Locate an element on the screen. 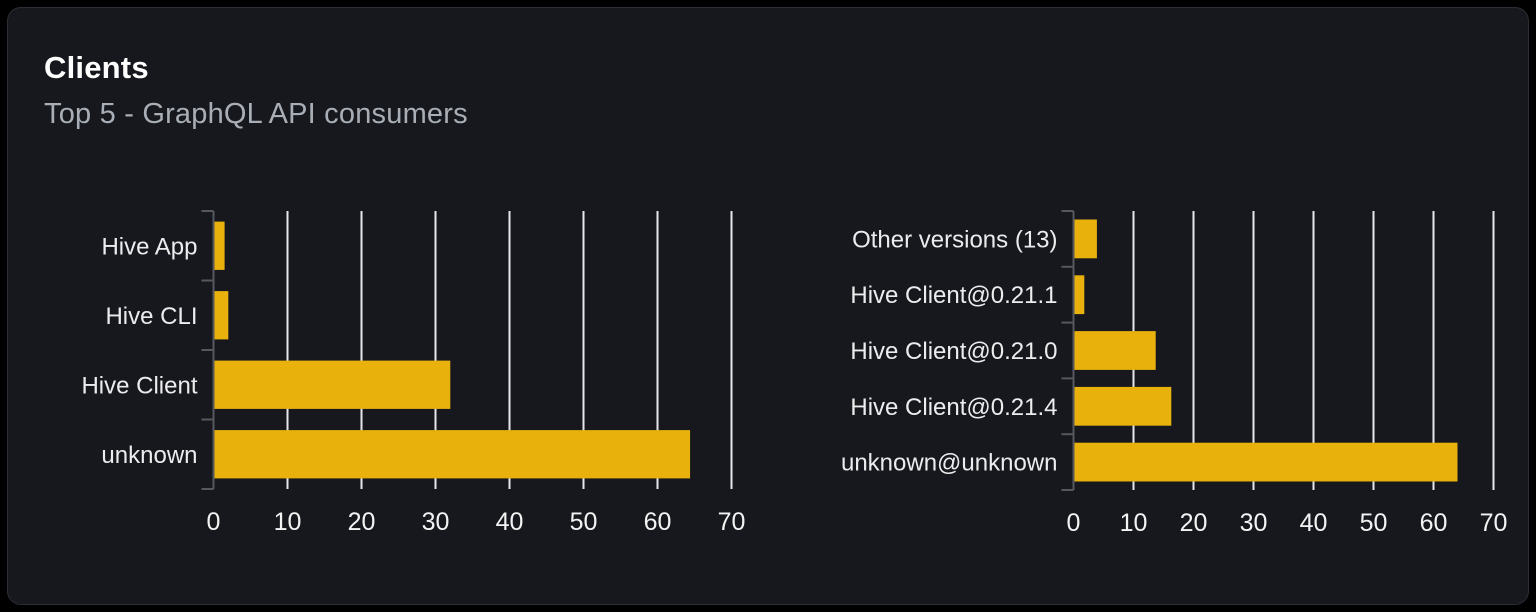 The width and height of the screenshot is (1536, 612). card-subtitle: Top 5 - GraphQL API consumers is located at coordinates (256, 114).